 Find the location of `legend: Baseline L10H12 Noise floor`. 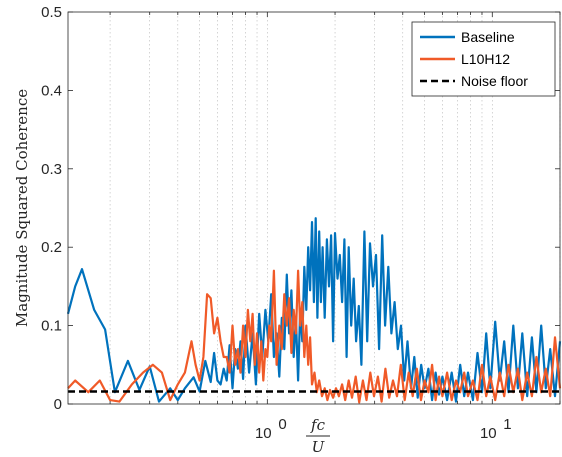

legend: Baseline L10H12 Noise floor is located at coordinates (483, 59).